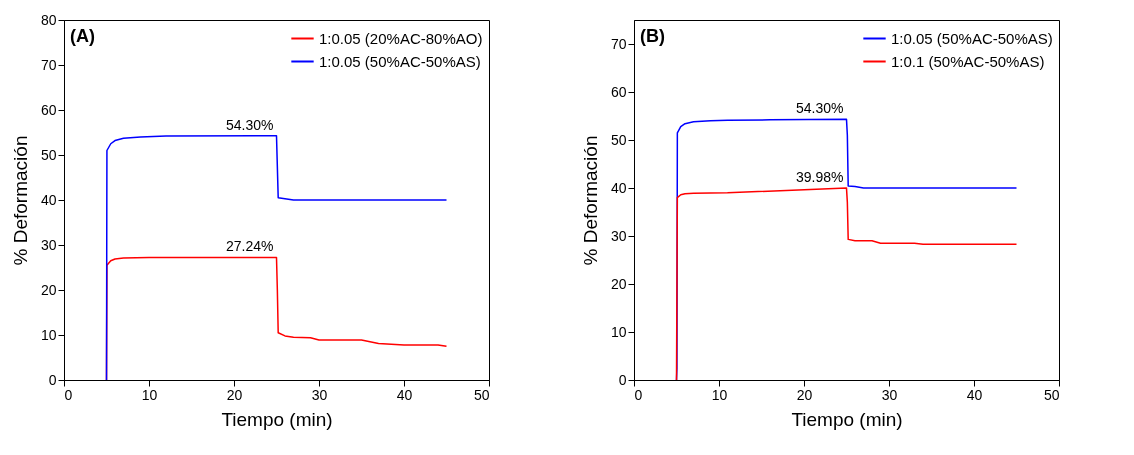  What do you see at coordinates (846, 283) in the screenshot?
I see `line-series` at bounding box center [846, 283].